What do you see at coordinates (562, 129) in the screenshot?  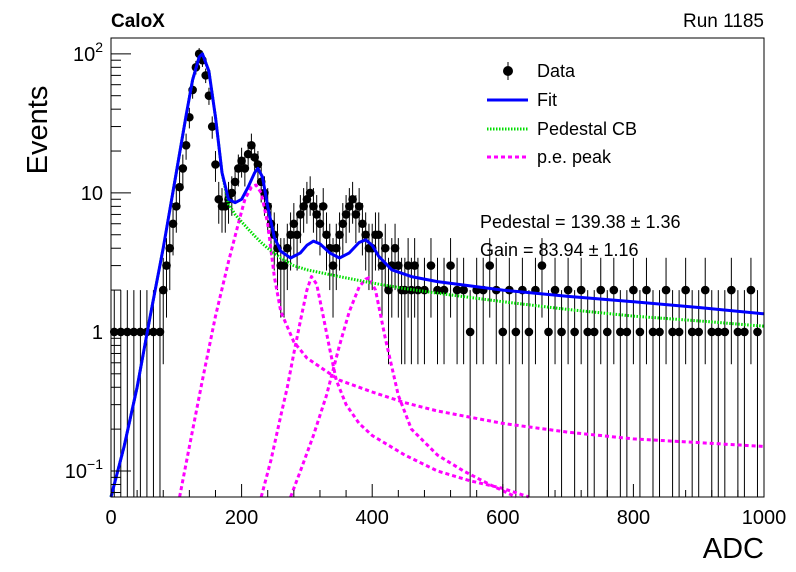 I see `legend-entry-pedestal: Pedestal CB` at bounding box center [562, 129].